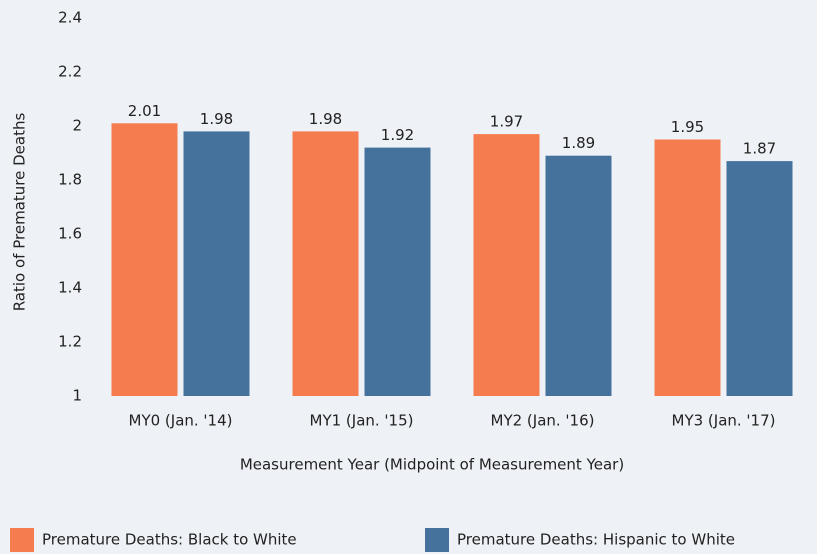 This screenshot has width=817, height=554. What do you see at coordinates (77, 126) in the screenshot?
I see `y-tick-label: 2` at bounding box center [77, 126].